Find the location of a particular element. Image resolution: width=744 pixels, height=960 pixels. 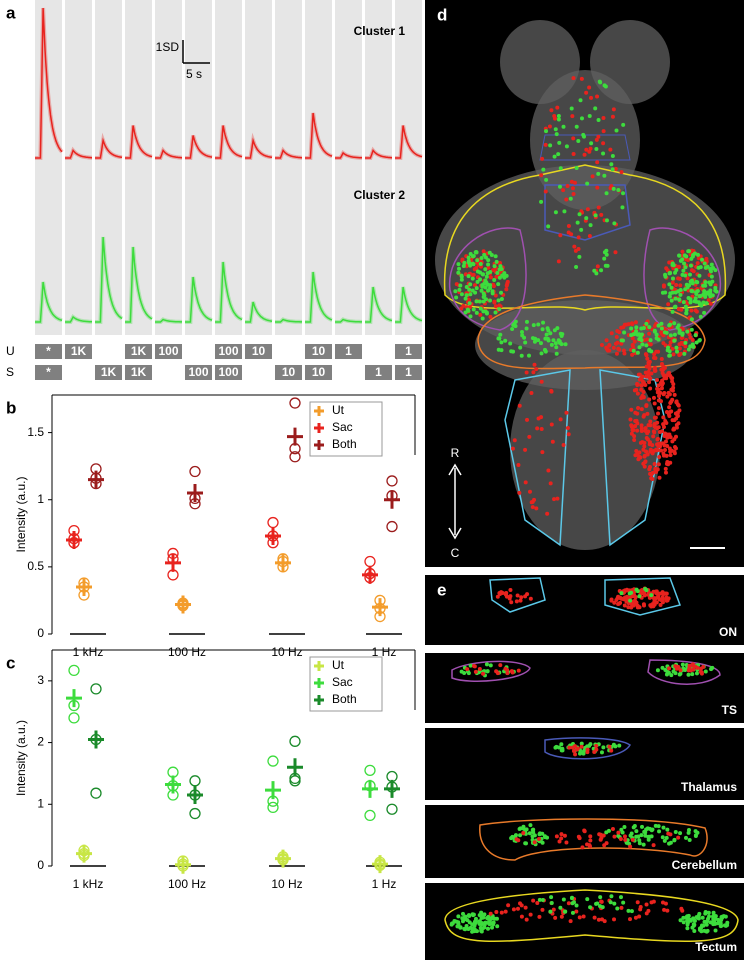

section-image: ON is located at coordinates (584, 610).